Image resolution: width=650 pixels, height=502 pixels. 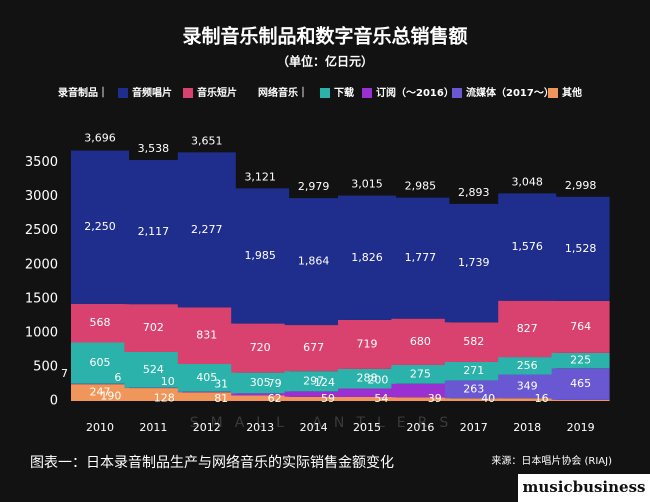 I want to click on legend-label: 其他, so click(x=572, y=92).